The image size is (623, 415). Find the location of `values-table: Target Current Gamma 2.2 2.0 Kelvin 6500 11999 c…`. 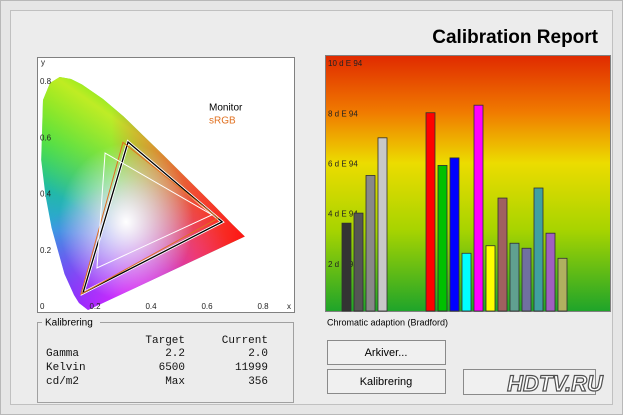

values-table: Target Current Gamma 2.2 2.0 Kelvin 6500 11999 c… is located at coordinates (157, 361).